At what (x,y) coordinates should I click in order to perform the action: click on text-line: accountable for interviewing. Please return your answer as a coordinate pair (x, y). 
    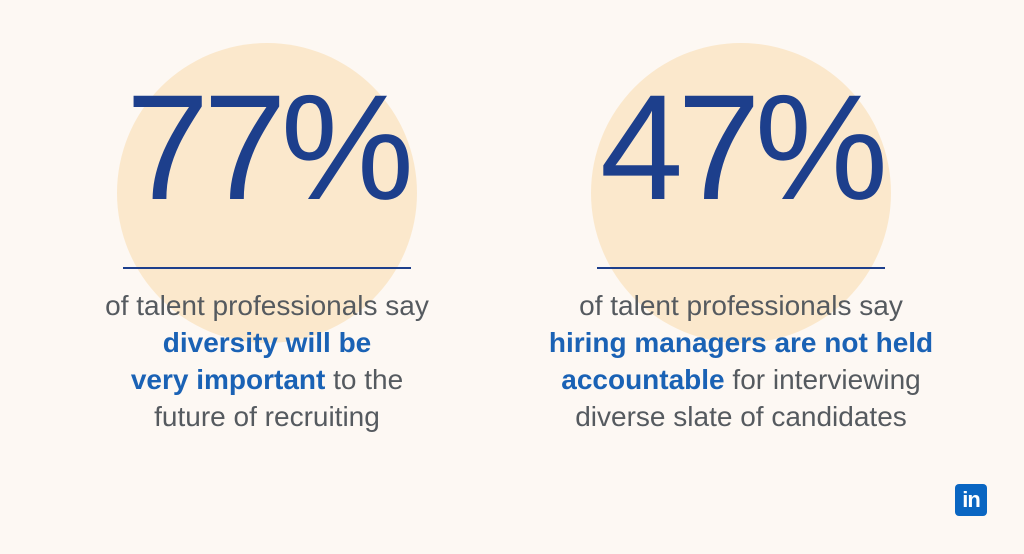
    Looking at the image, I should click on (741, 379).